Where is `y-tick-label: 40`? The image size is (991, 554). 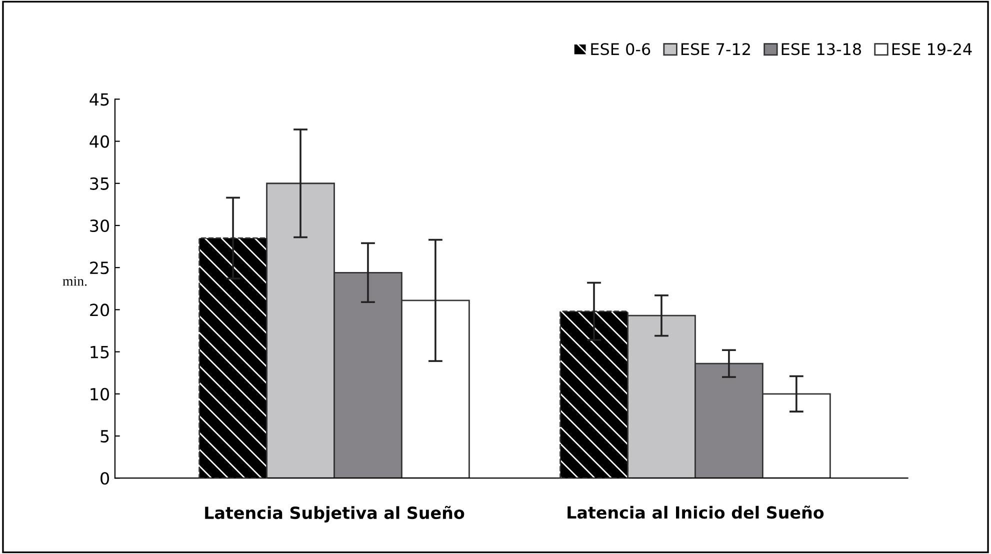
y-tick-label: 40 is located at coordinates (99, 141).